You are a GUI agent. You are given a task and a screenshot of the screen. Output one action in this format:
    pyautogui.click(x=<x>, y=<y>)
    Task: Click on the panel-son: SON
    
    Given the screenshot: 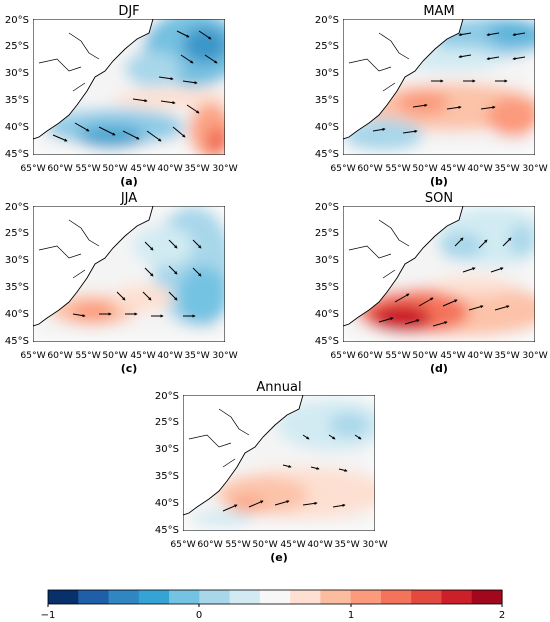 What is the action you would take?
    pyautogui.click(x=431, y=283)
    